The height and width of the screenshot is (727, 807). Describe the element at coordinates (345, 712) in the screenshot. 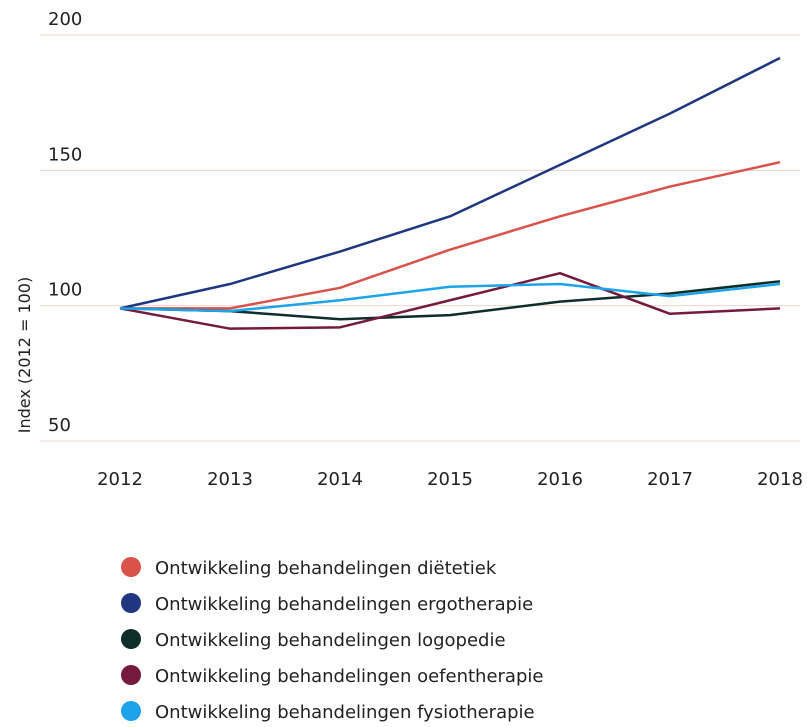

I see `legend-label: Ontwikkeling behandelingen fysiotherapie` at that location.